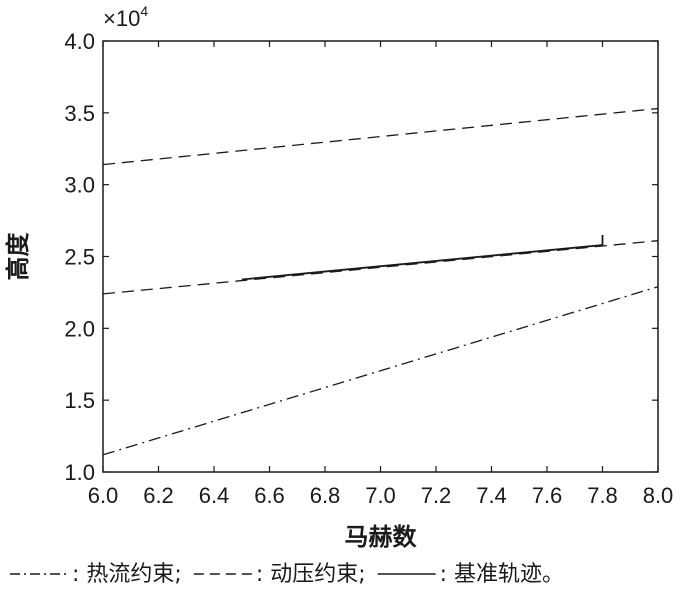 This screenshot has height=593, width=700. I want to click on y-tick-label: 1.0, so click(79, 472).